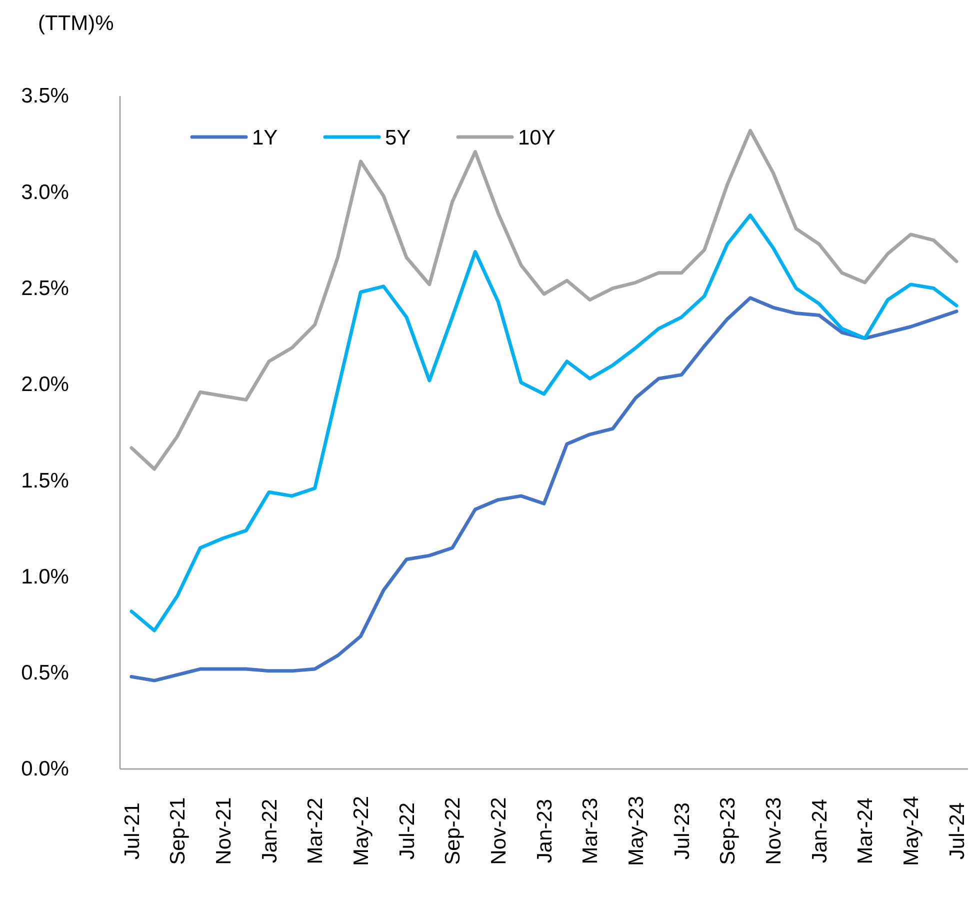 The image size is (978, 901). I want to click on x-tick-label: Sep-23, so click(728, 831).